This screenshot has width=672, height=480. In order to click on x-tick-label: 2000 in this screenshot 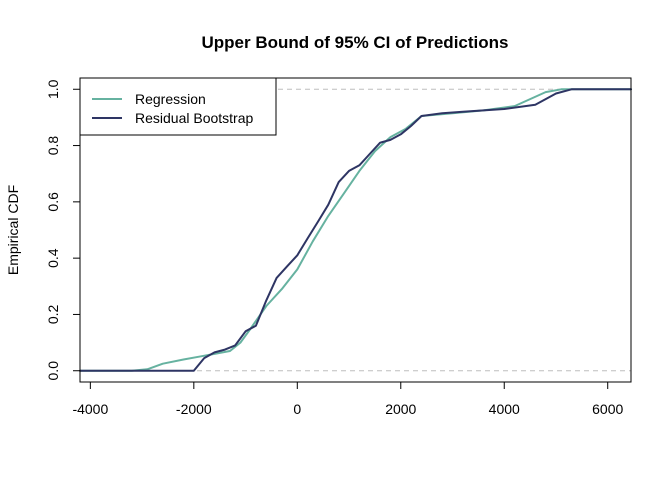, I will do `click(400, 409)`.